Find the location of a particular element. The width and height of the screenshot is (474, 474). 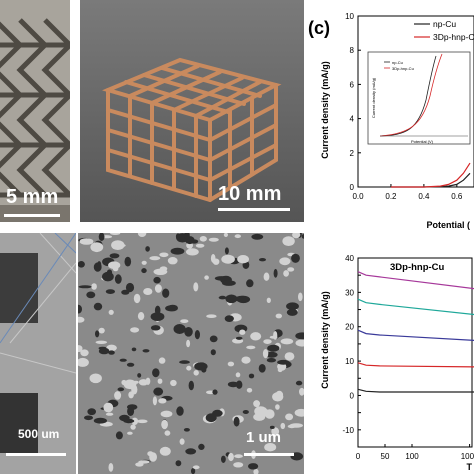

inset-x-label: Potential (V) is located at coordinates (422, 141).